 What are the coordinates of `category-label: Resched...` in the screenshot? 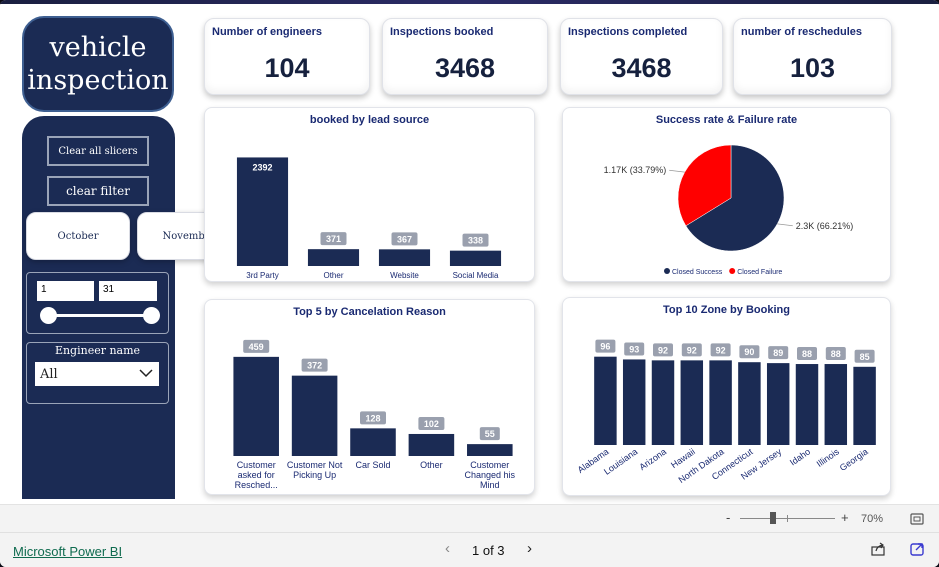 It's located at (256, 485).